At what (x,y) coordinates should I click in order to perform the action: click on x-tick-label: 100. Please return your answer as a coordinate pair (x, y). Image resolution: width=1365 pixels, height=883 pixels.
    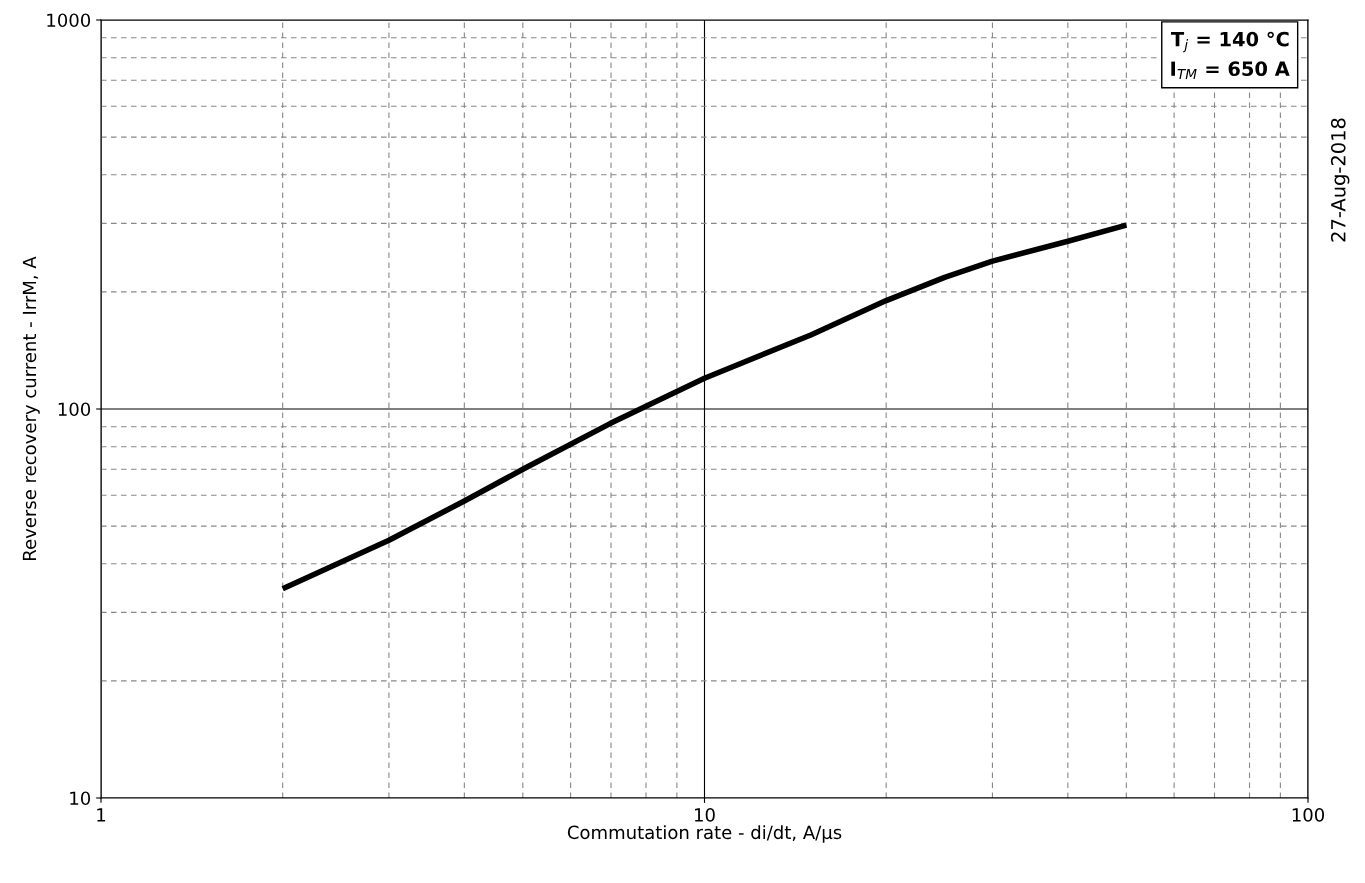
    Looking at the image, I should click on (1308, 815).